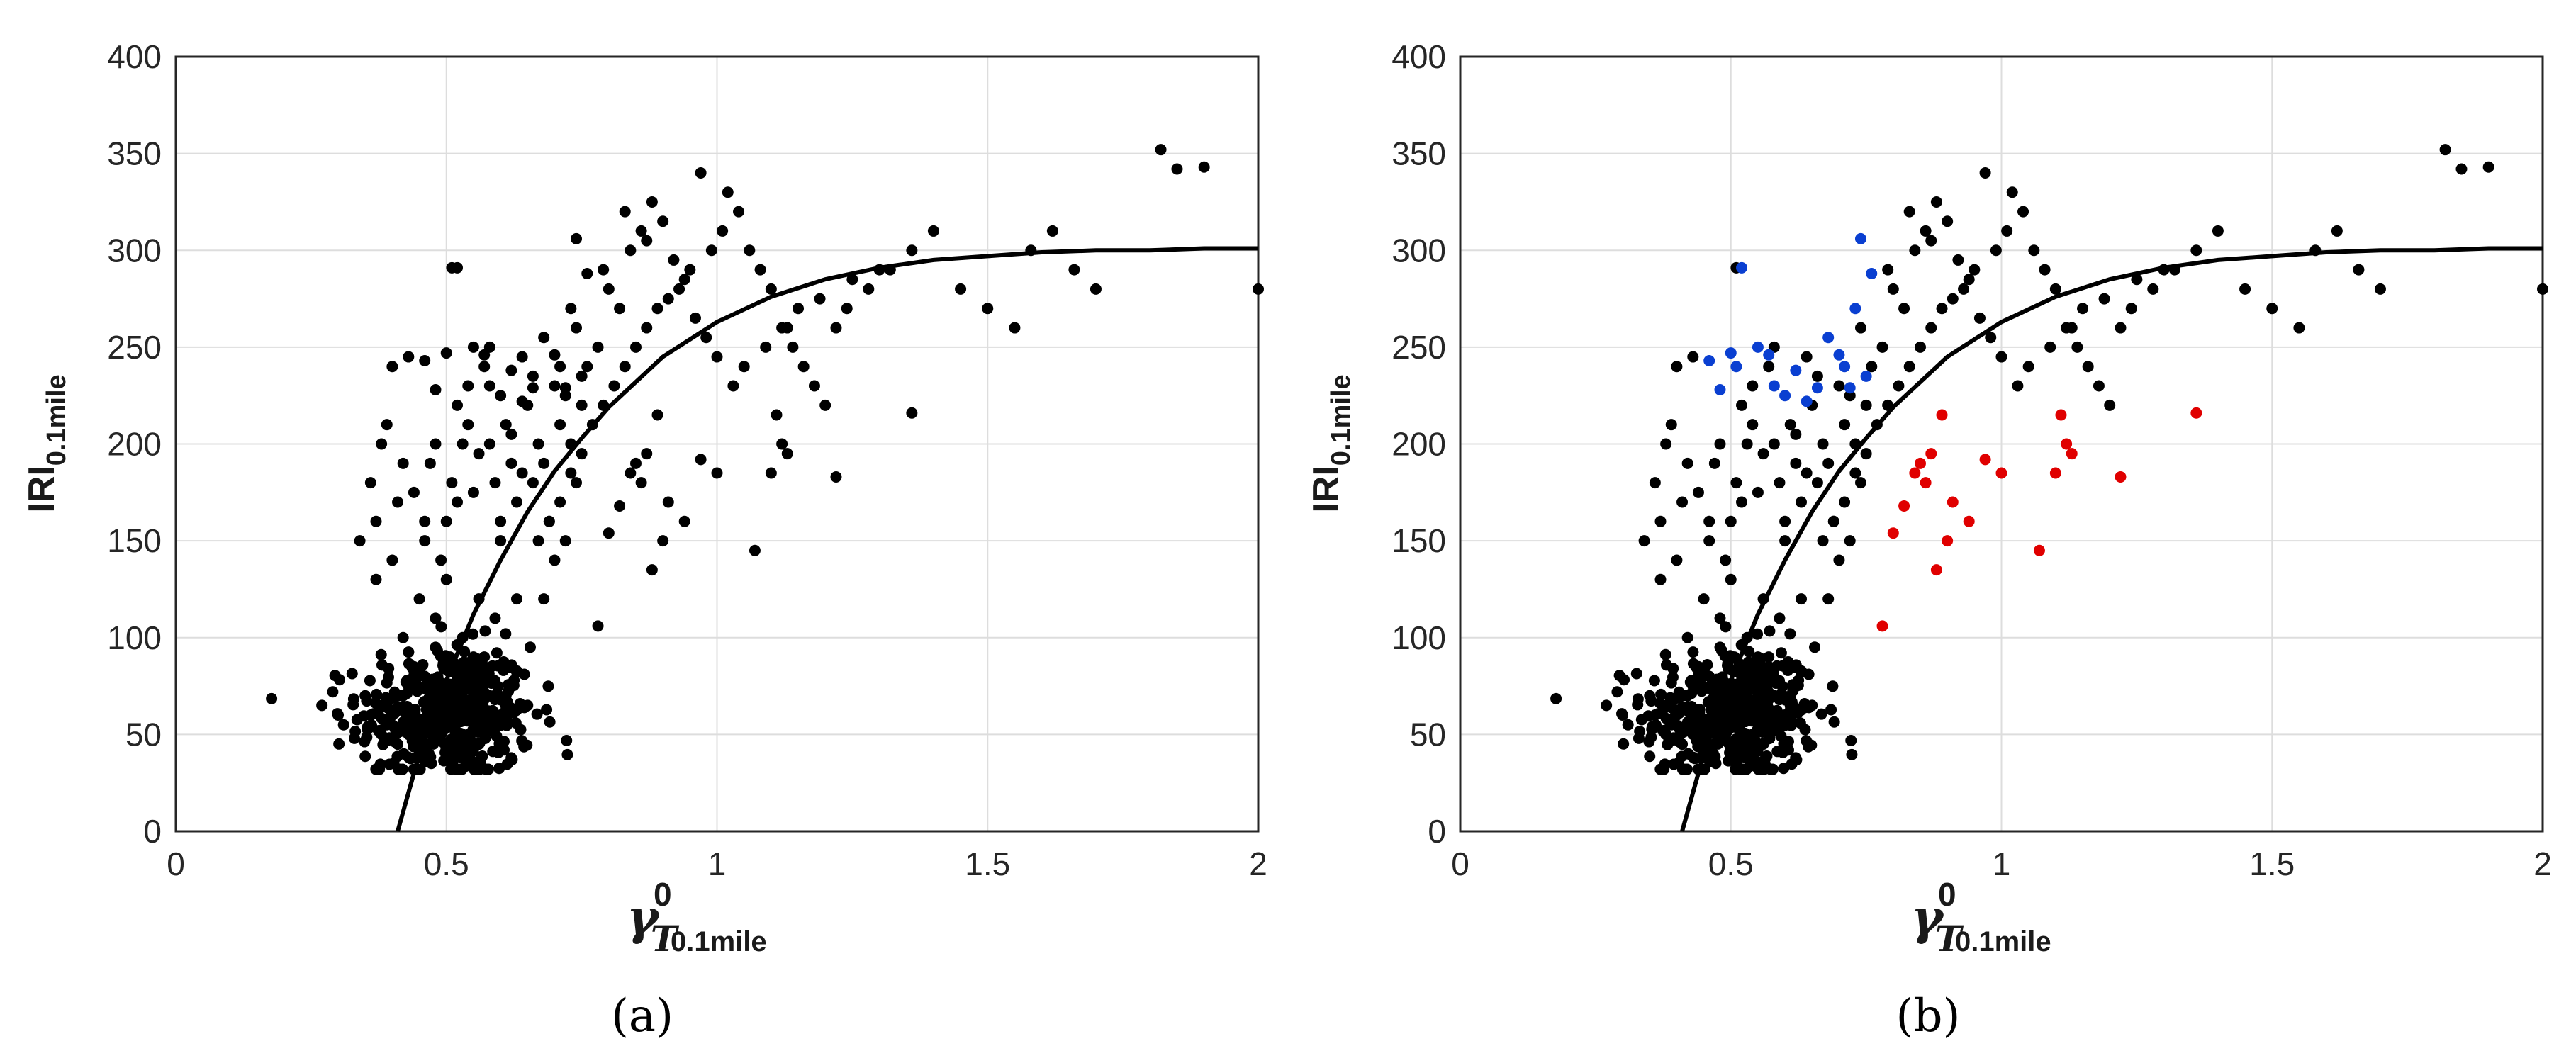 The image size is (2576, 1063). I want to click on svg-text: γ, so click(644, 917).